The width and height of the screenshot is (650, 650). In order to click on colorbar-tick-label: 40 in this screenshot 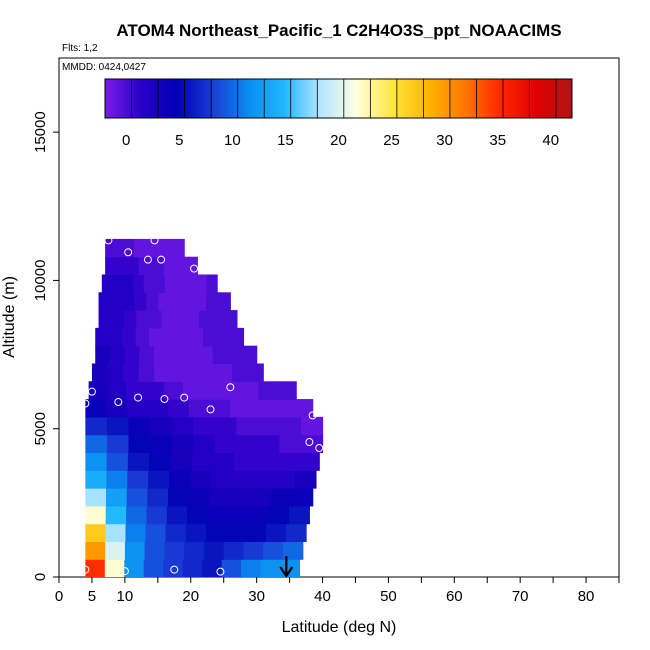, I will do `click(550, 140)`.